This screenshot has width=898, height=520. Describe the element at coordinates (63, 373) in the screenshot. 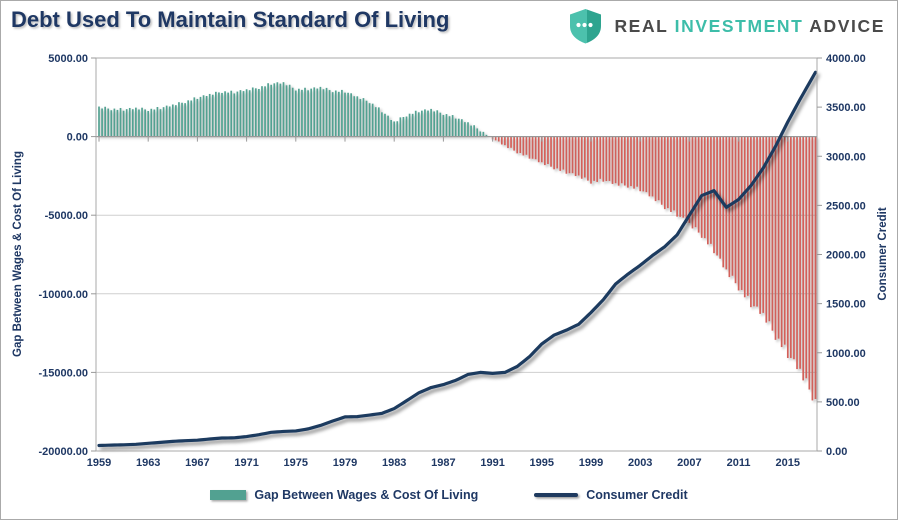

I see `left-axis-tick-label: -15000.00` at that location.